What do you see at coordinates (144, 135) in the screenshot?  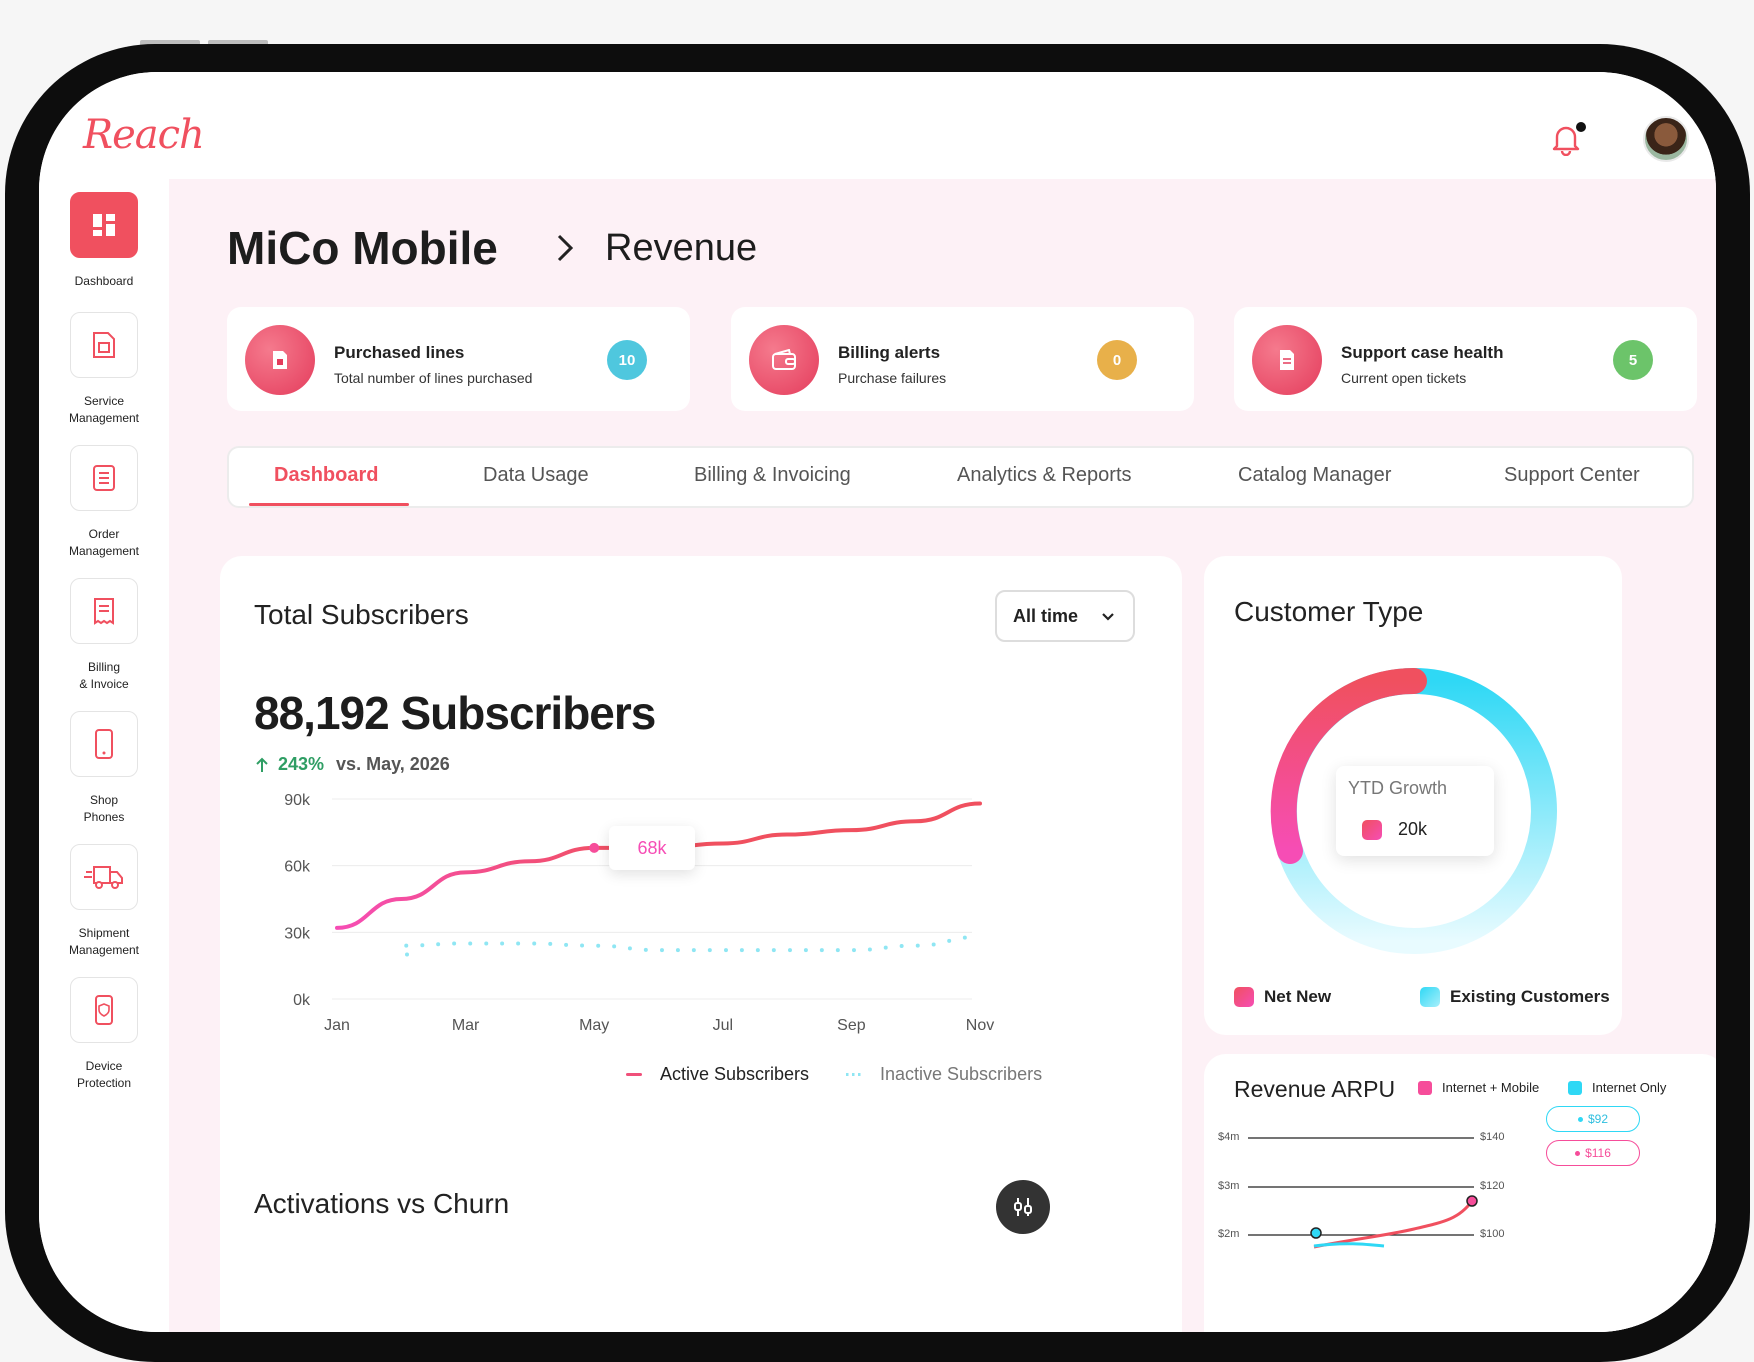 I see `reach-logo: Reach` at bounding box center [144, 135].